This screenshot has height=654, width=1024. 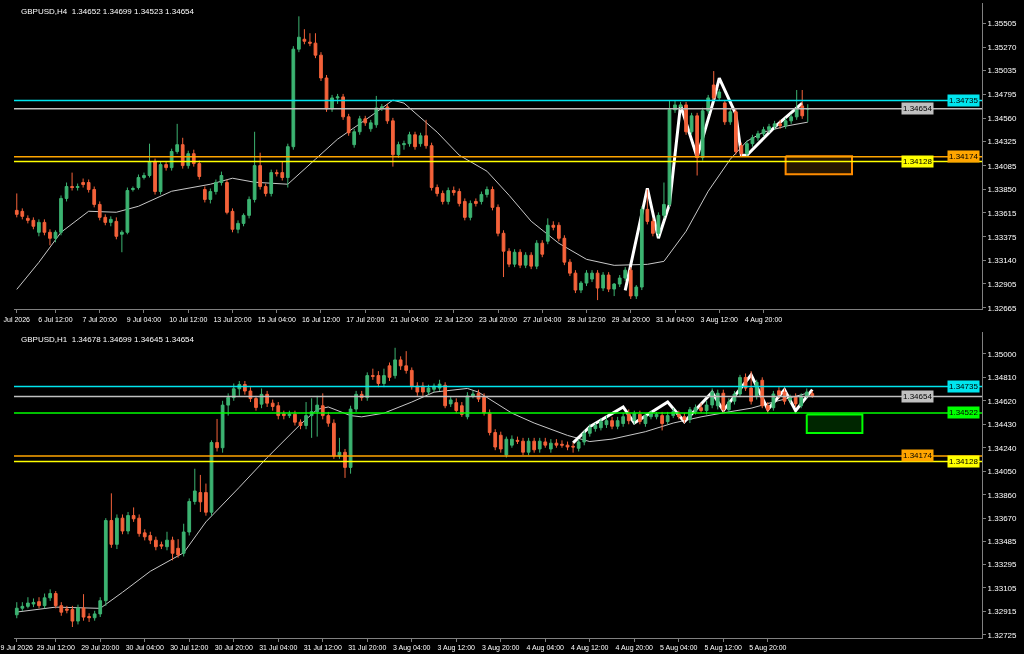 What do you see at coordinates (1002, 354) in the screenshot?
I see `y-tick-label: 1.35000` at bounding box center [1002, 354].